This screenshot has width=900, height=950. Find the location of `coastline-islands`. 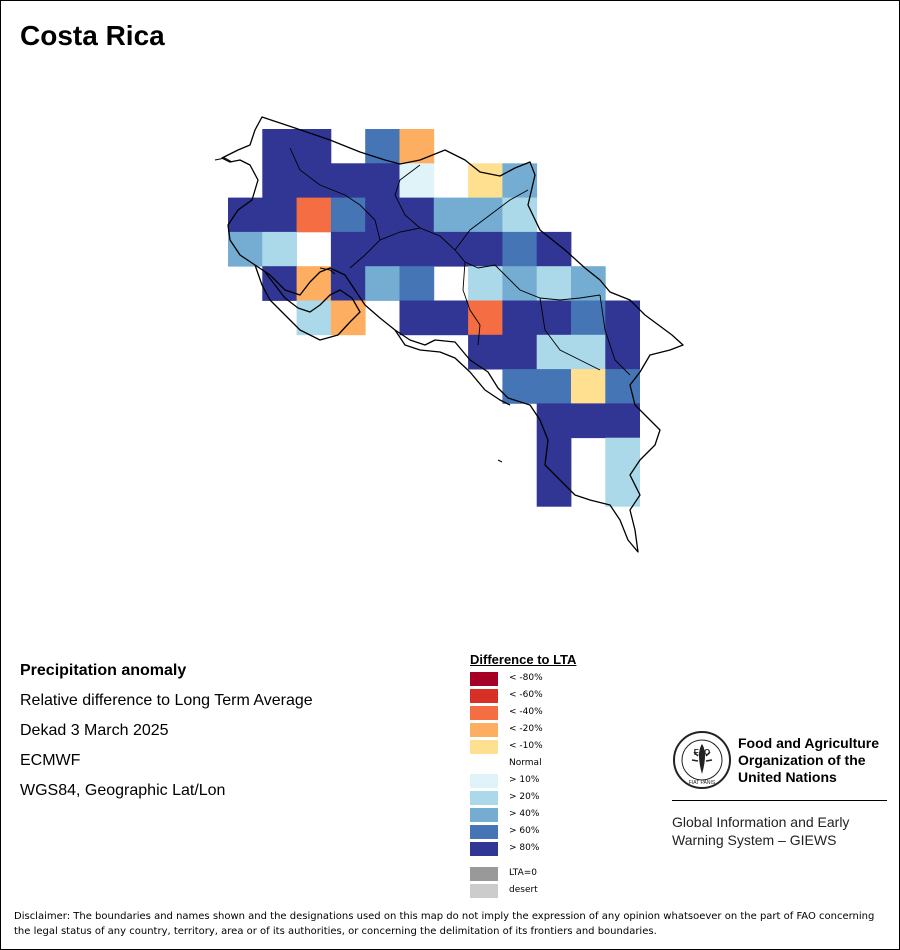

coastline-islands is located at coordinates (358, 310).